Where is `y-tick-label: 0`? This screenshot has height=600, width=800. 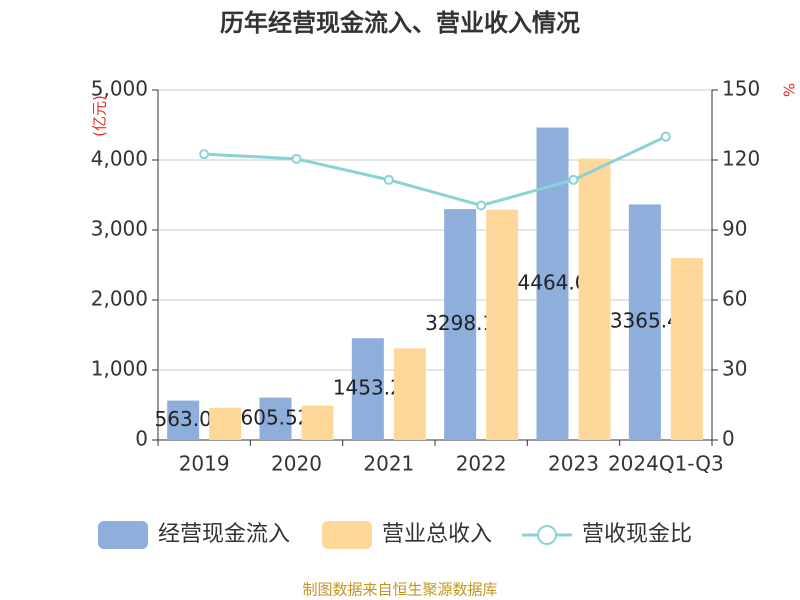 y-tick-label: 0 is located at coordinates (141, 439).